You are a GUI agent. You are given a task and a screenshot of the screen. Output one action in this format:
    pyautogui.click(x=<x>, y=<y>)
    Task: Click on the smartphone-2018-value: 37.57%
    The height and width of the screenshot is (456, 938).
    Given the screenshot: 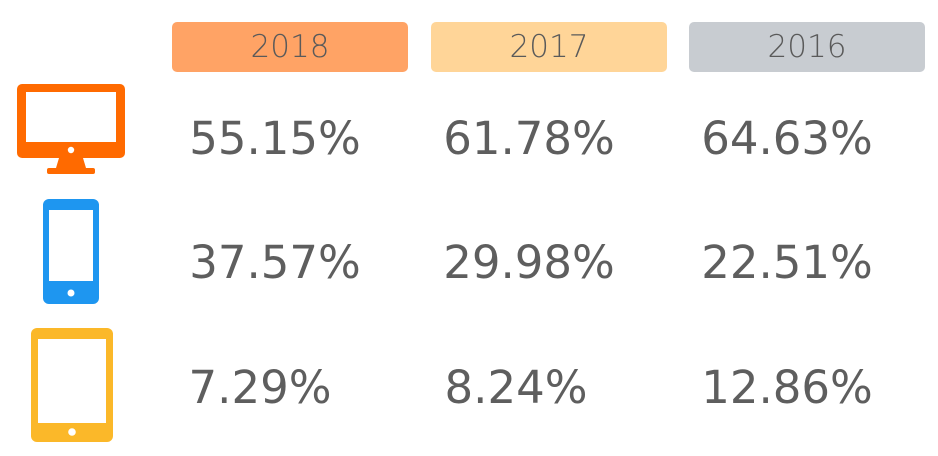 What is the action you would take?
    pyautogui.click(x=275, y=262)
    